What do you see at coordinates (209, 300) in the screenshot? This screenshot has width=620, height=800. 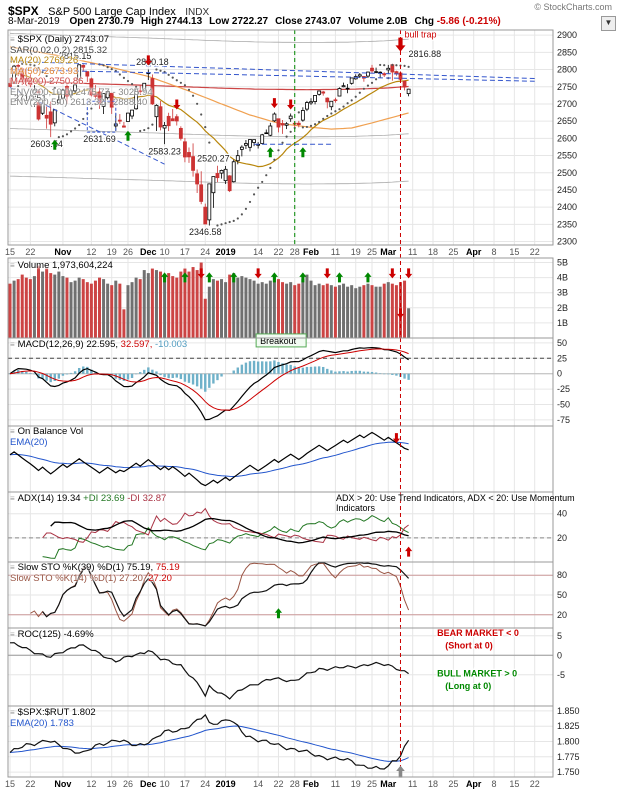 I see `volume-panel` at bounding box center [209, 300].